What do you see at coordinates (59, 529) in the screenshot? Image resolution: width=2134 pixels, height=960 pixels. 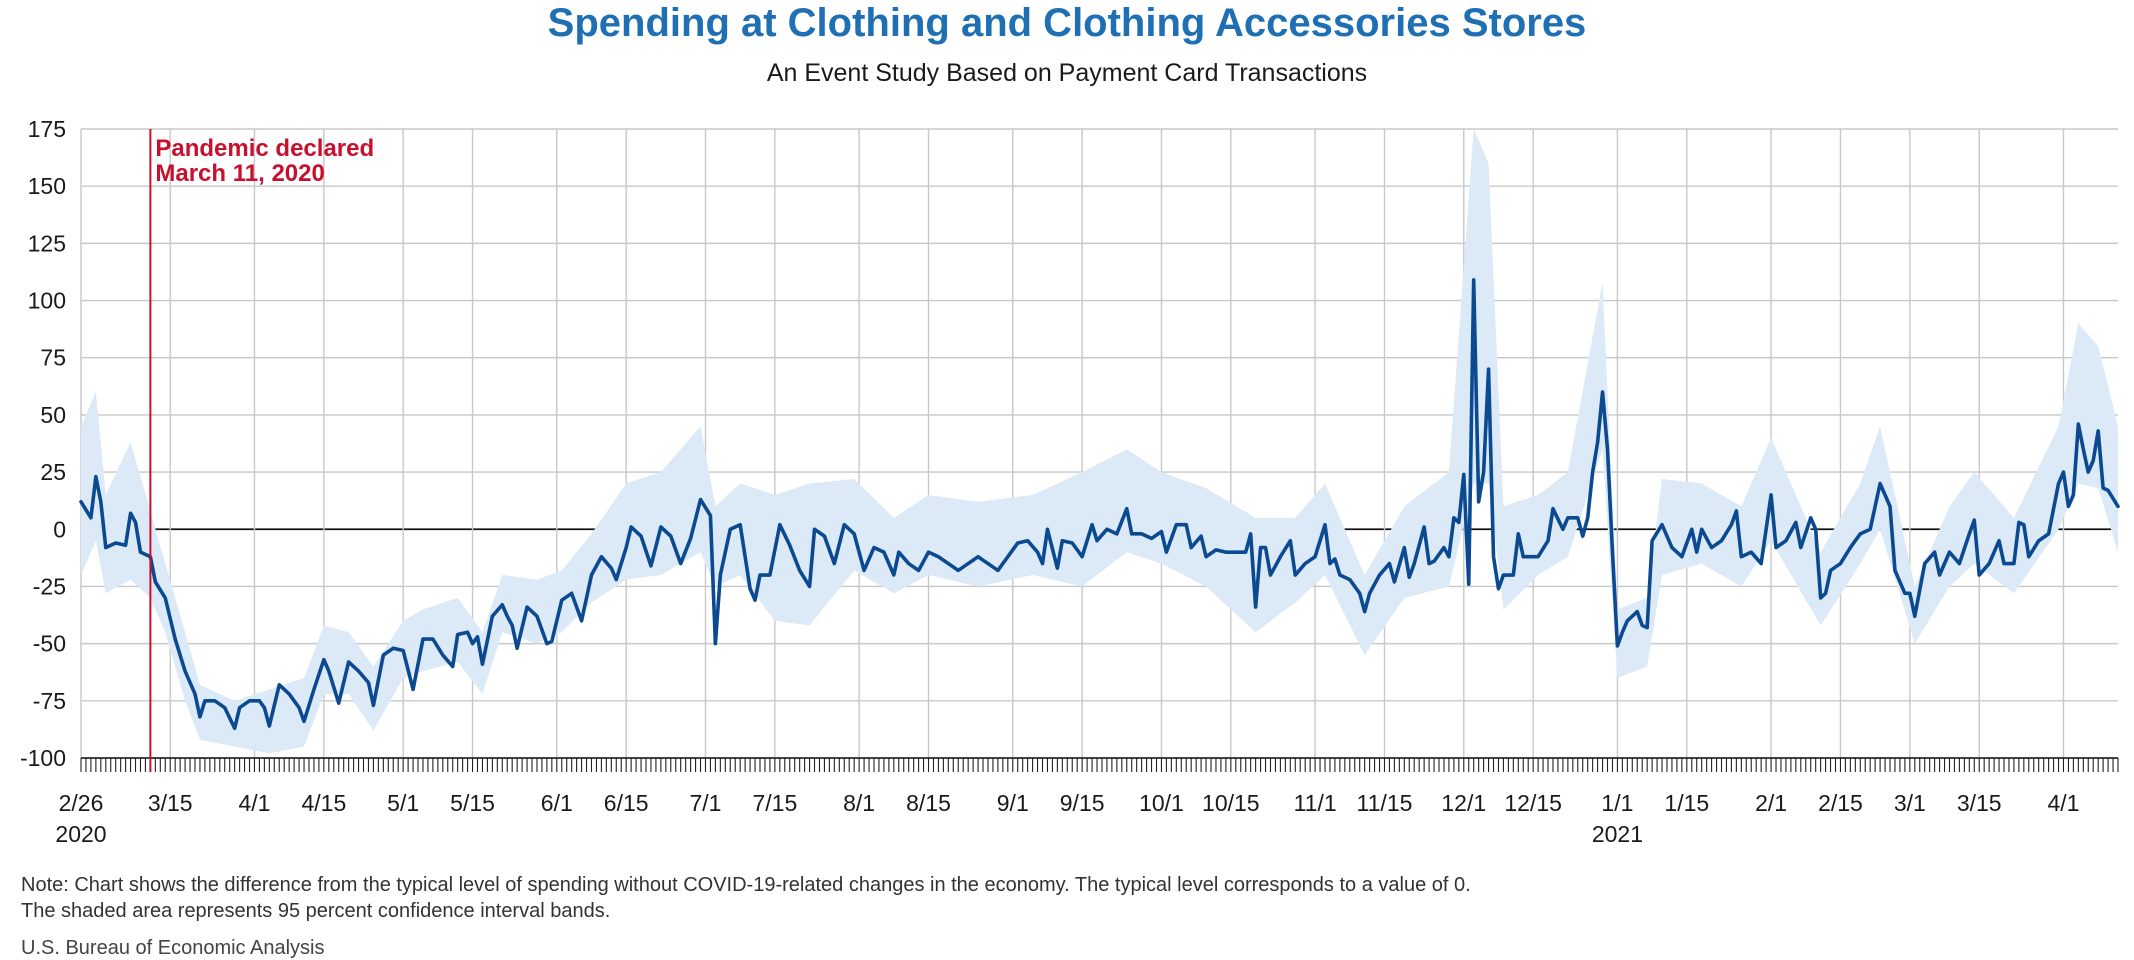 I see `y-tick-label: 0` at bounding box center [59, 529].